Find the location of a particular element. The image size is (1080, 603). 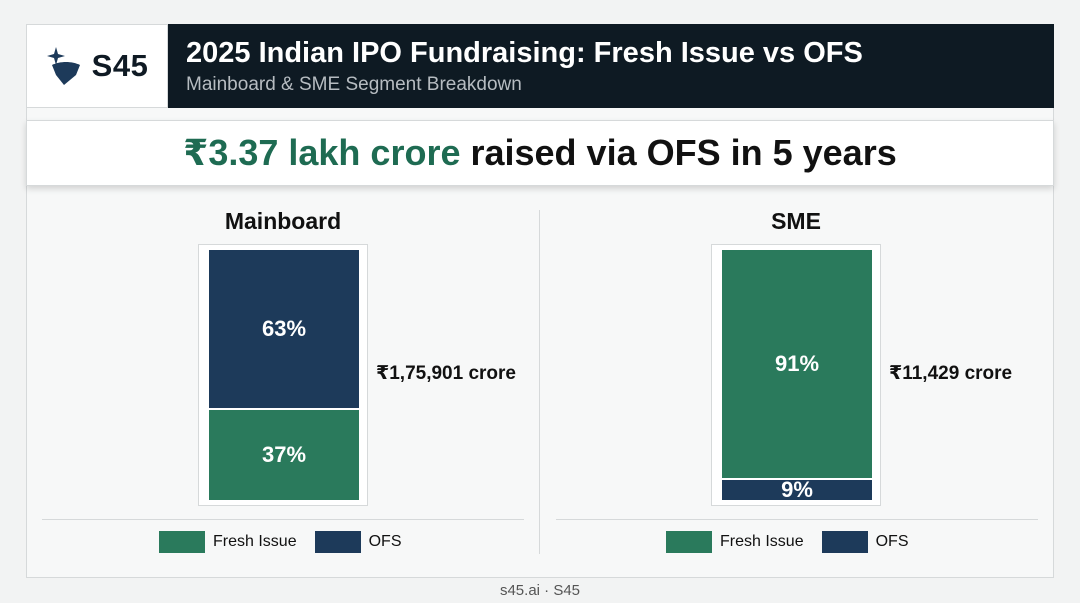

bar-segment-ofs: 9% is located at coordinates (797, 489).